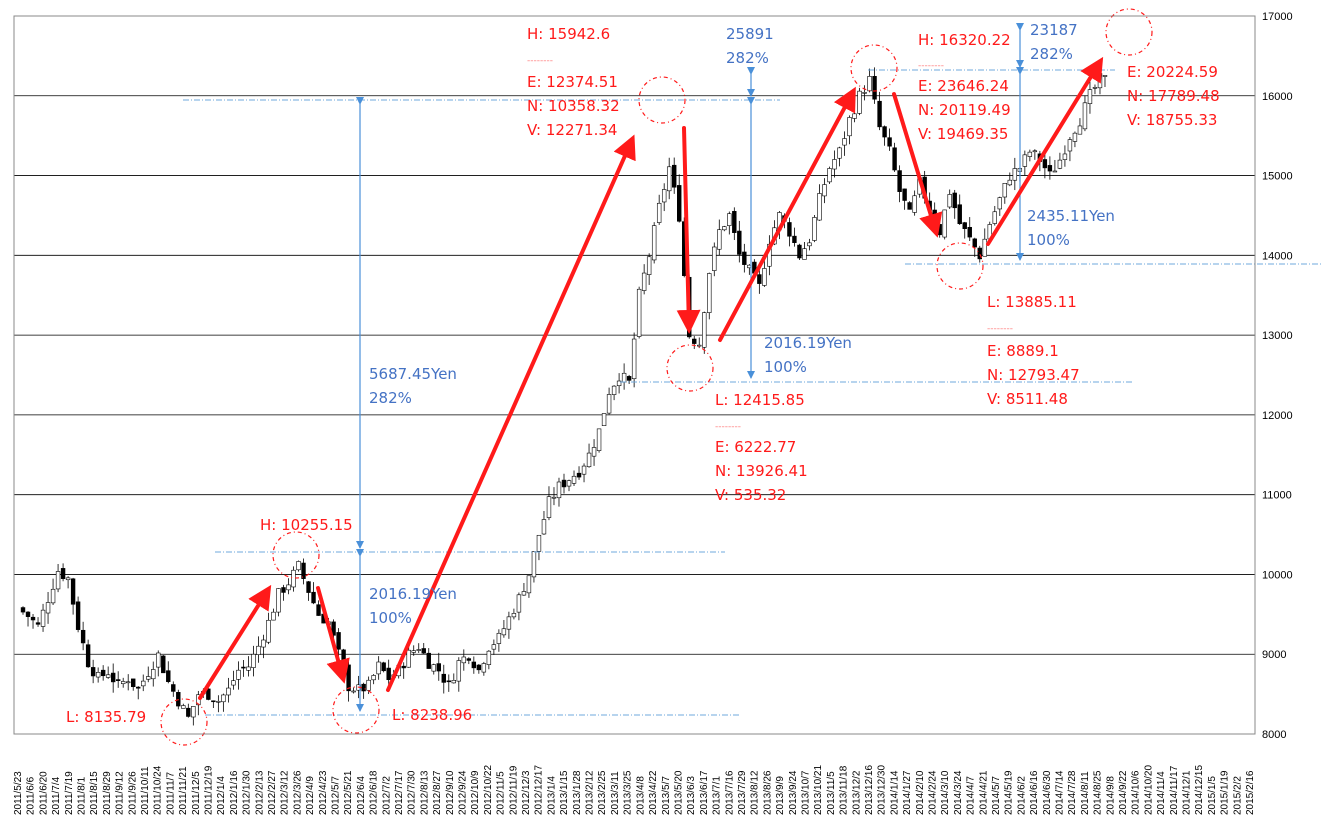 This screenshot has height=837, width=1322. I want to click on x-tick-label: 2013/4/22, so click(653, 792).